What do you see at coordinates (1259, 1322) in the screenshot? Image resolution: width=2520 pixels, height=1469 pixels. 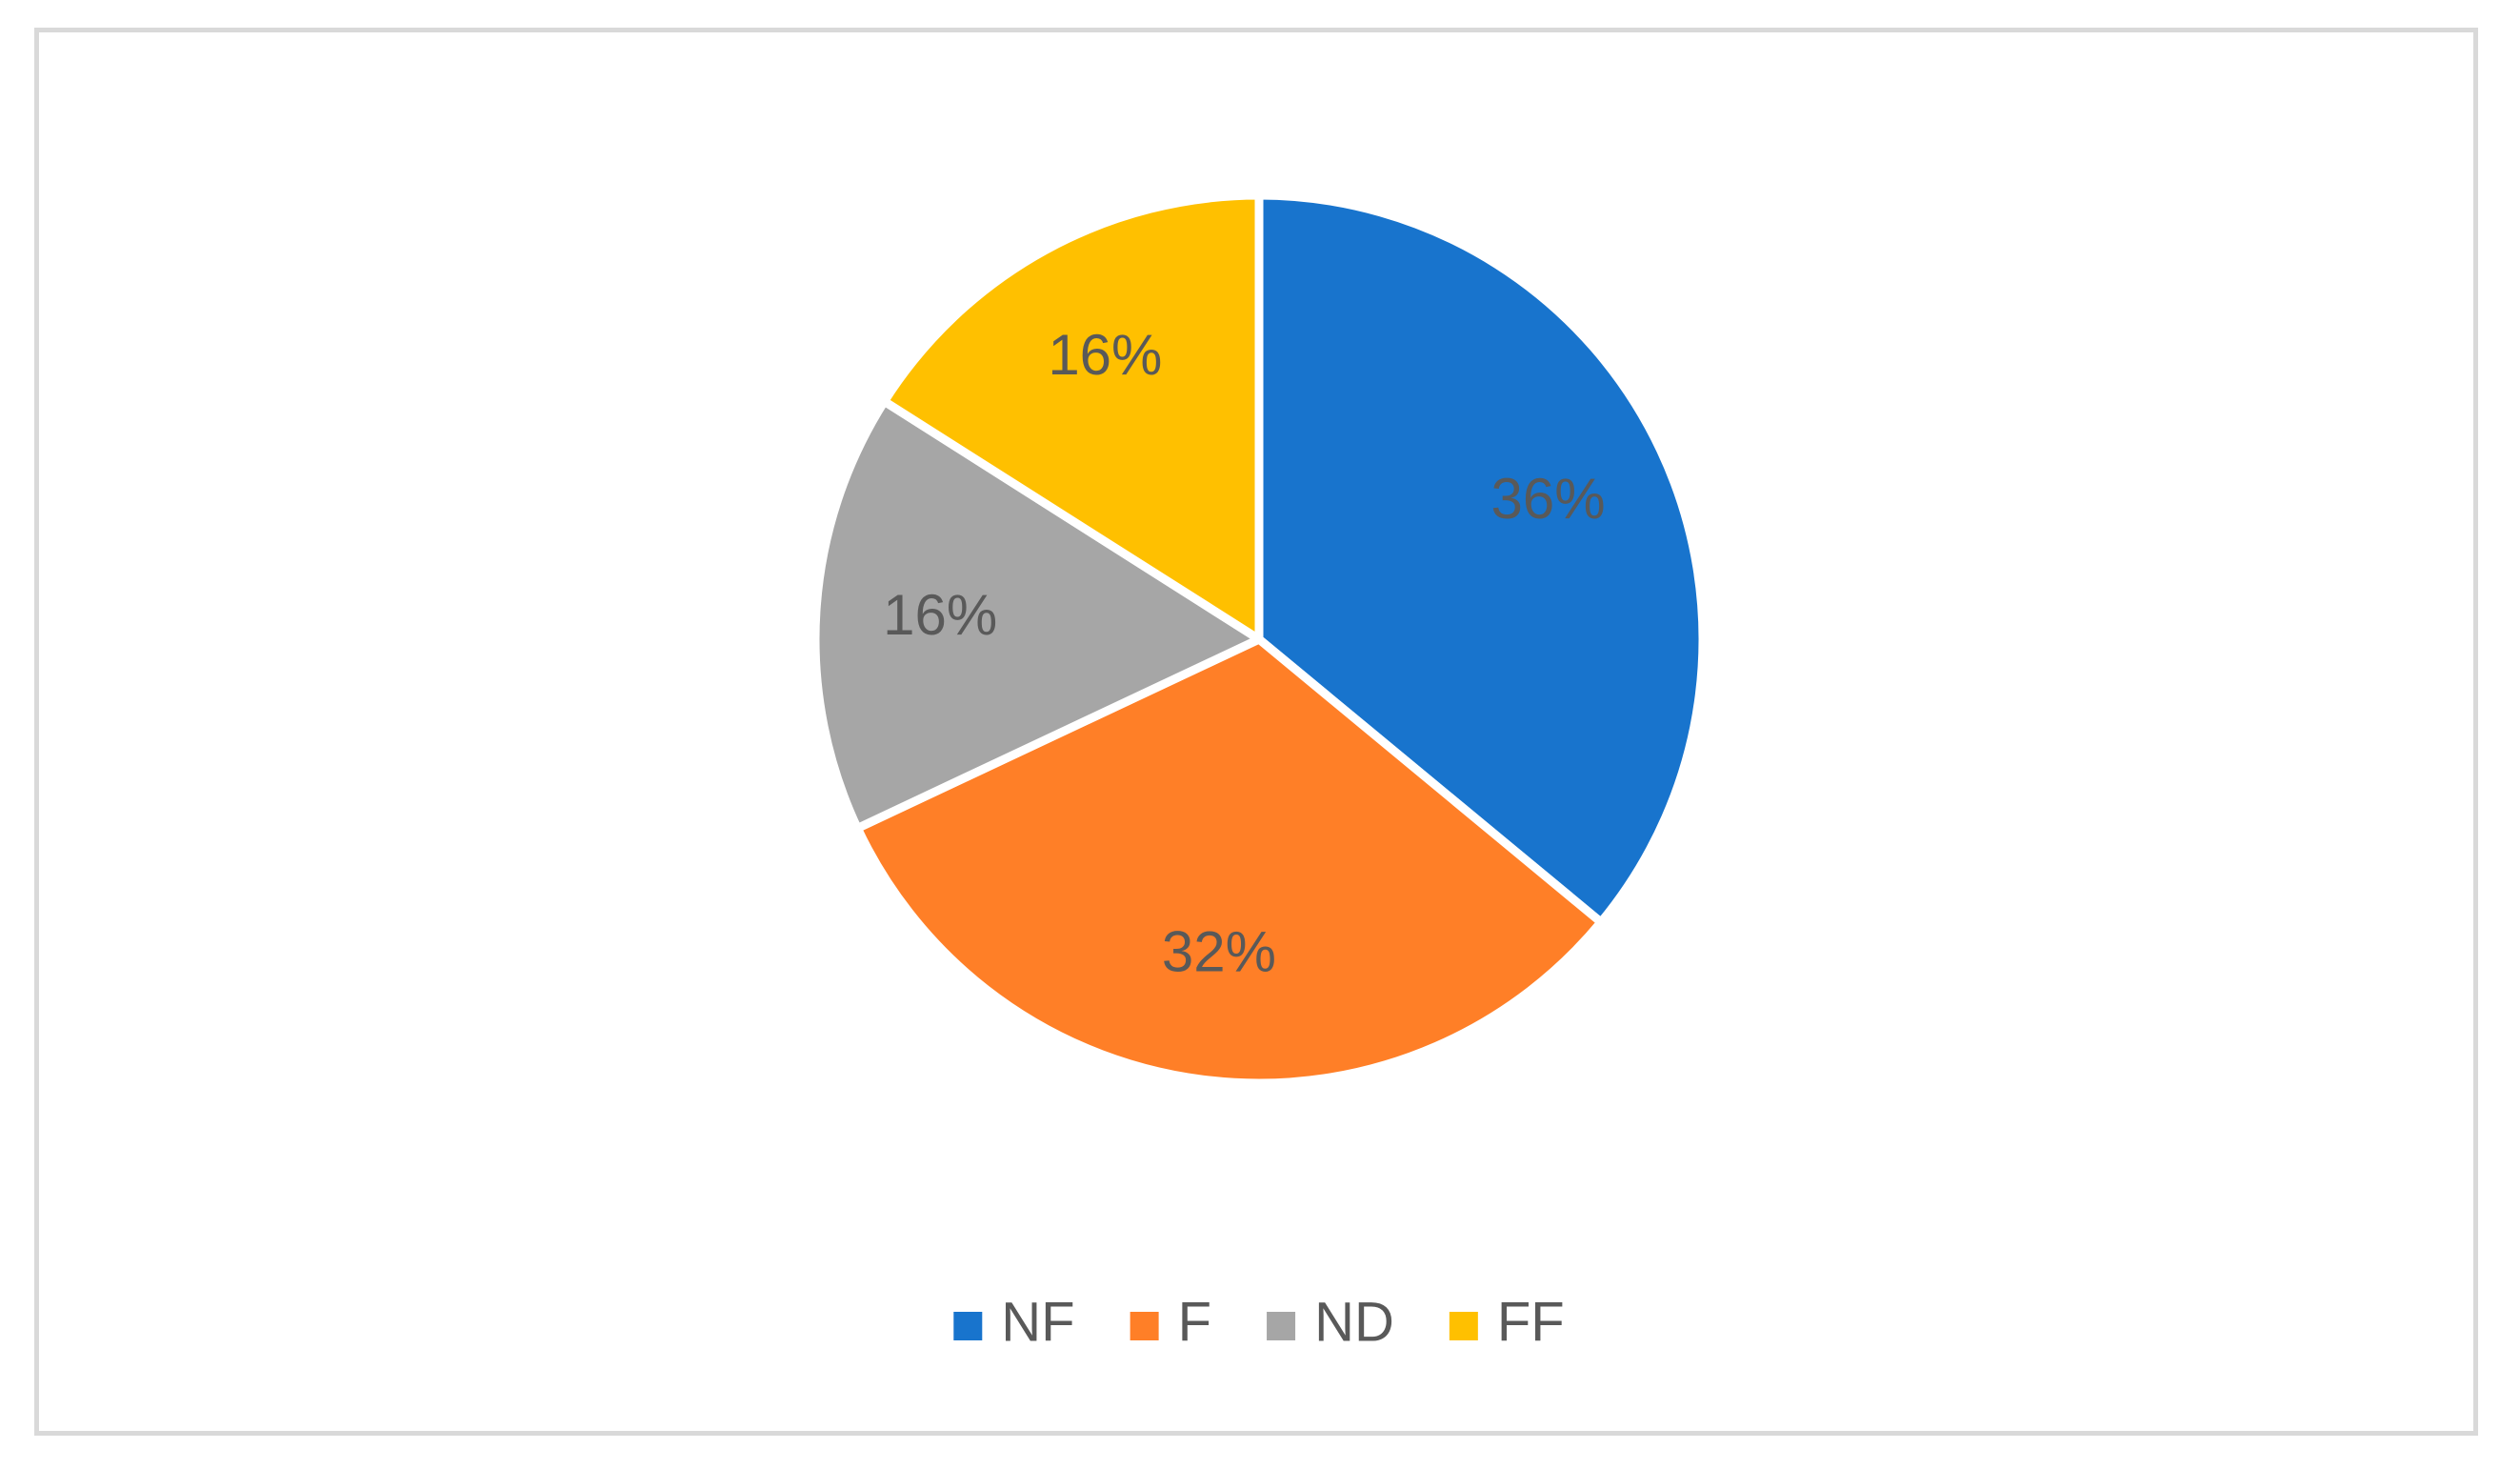 I see `legend: NF F ND FF` at bounding box center [1259, 1322].